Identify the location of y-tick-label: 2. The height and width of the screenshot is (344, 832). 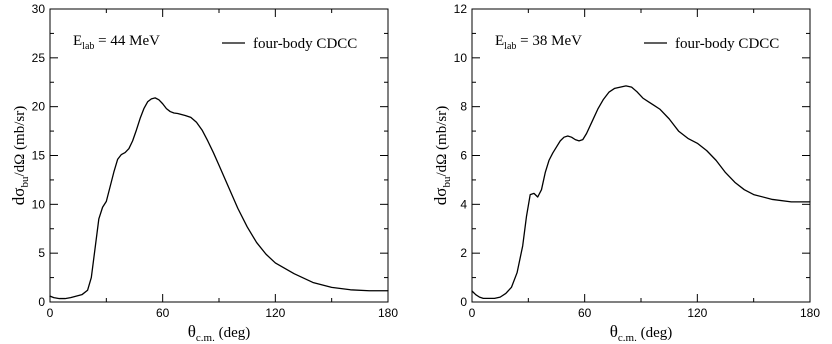
(463, 253).